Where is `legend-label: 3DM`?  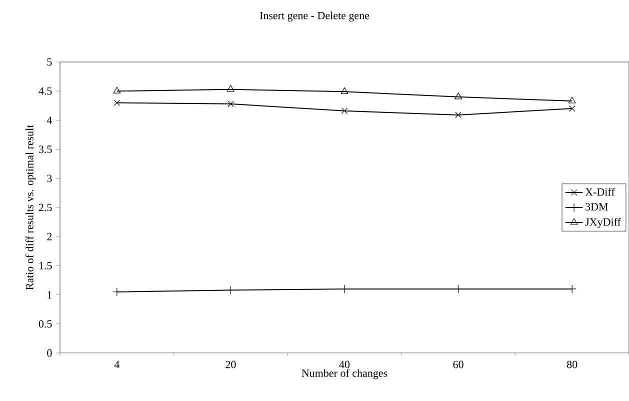
legend-label: 3DM is located at coordinates (597, 206).